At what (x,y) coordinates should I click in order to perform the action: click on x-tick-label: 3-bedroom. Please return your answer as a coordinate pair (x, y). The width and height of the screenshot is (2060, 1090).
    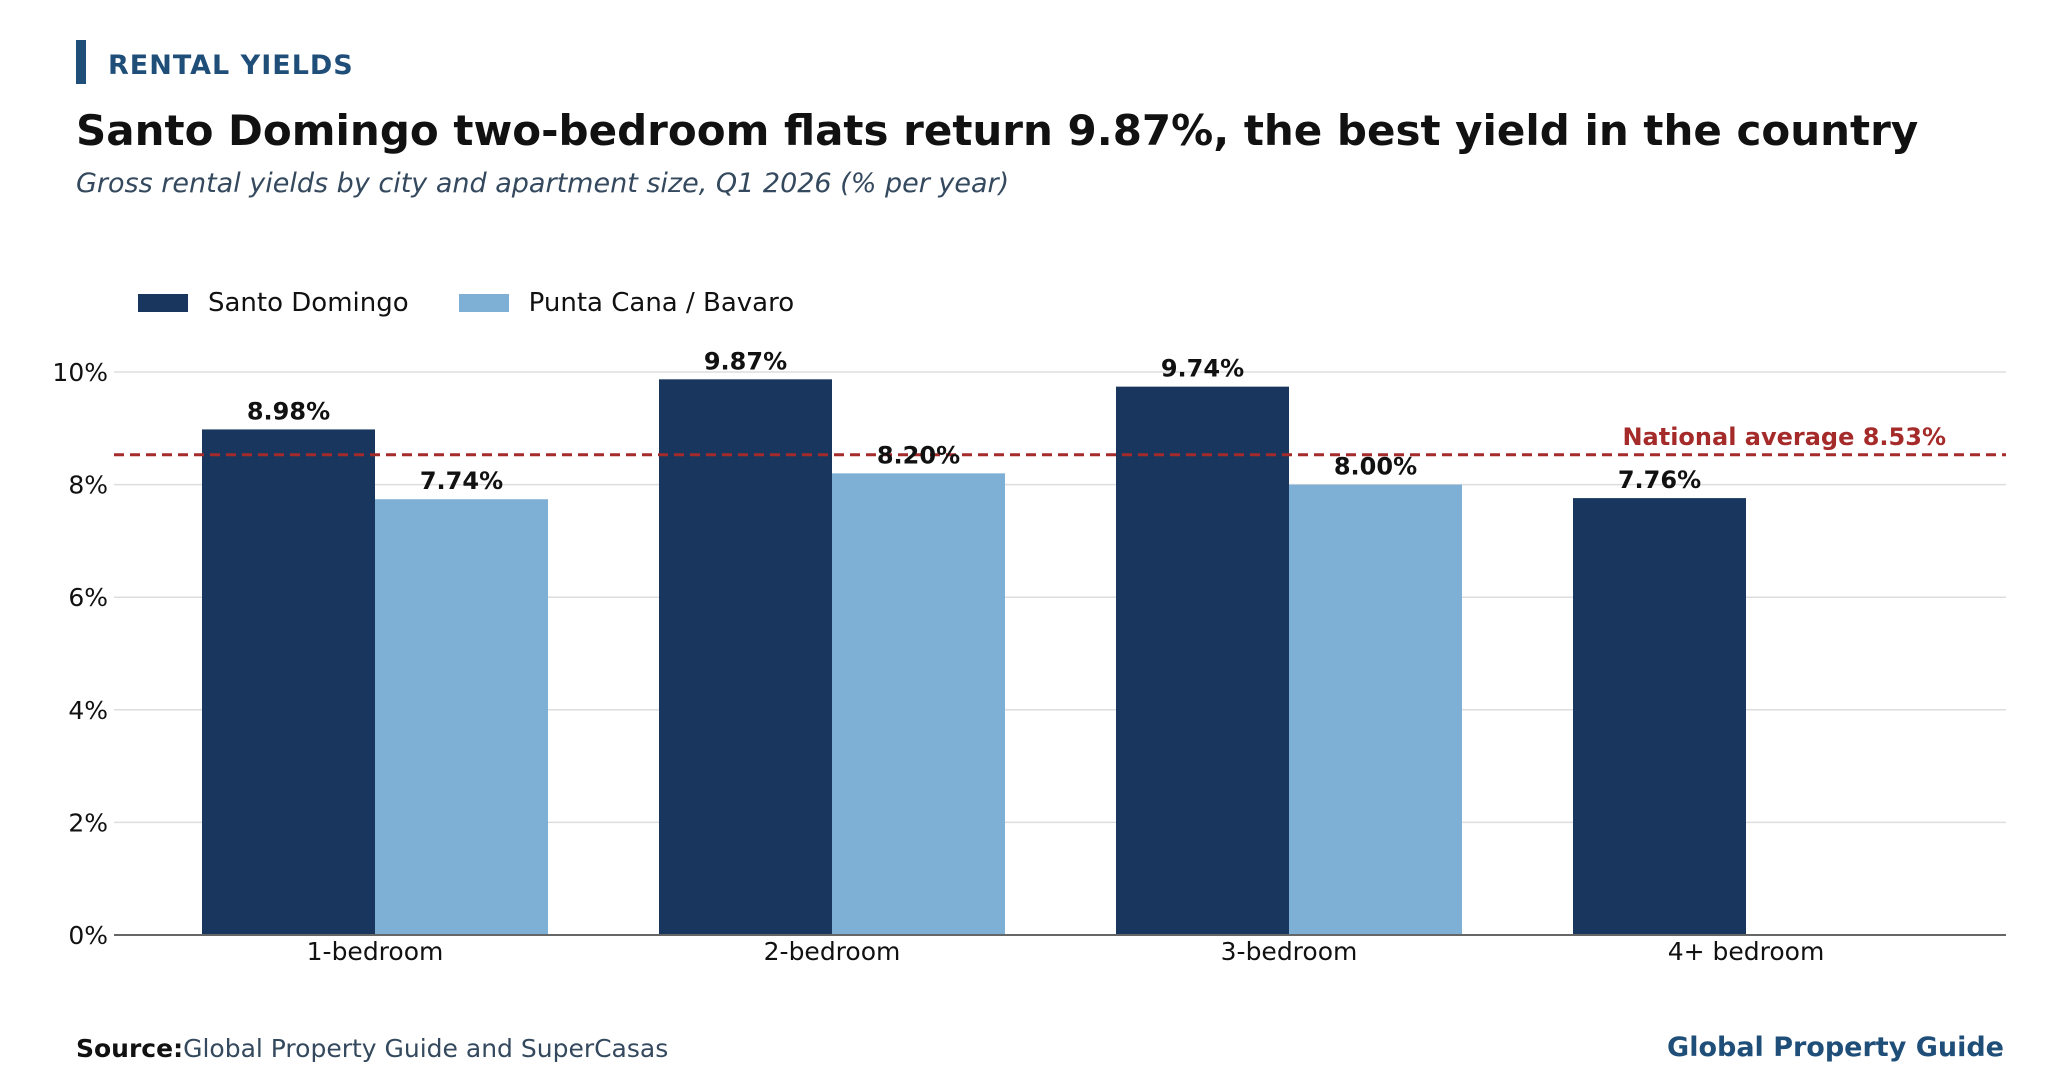
    Looking at the image, I should click on (1289, 951).